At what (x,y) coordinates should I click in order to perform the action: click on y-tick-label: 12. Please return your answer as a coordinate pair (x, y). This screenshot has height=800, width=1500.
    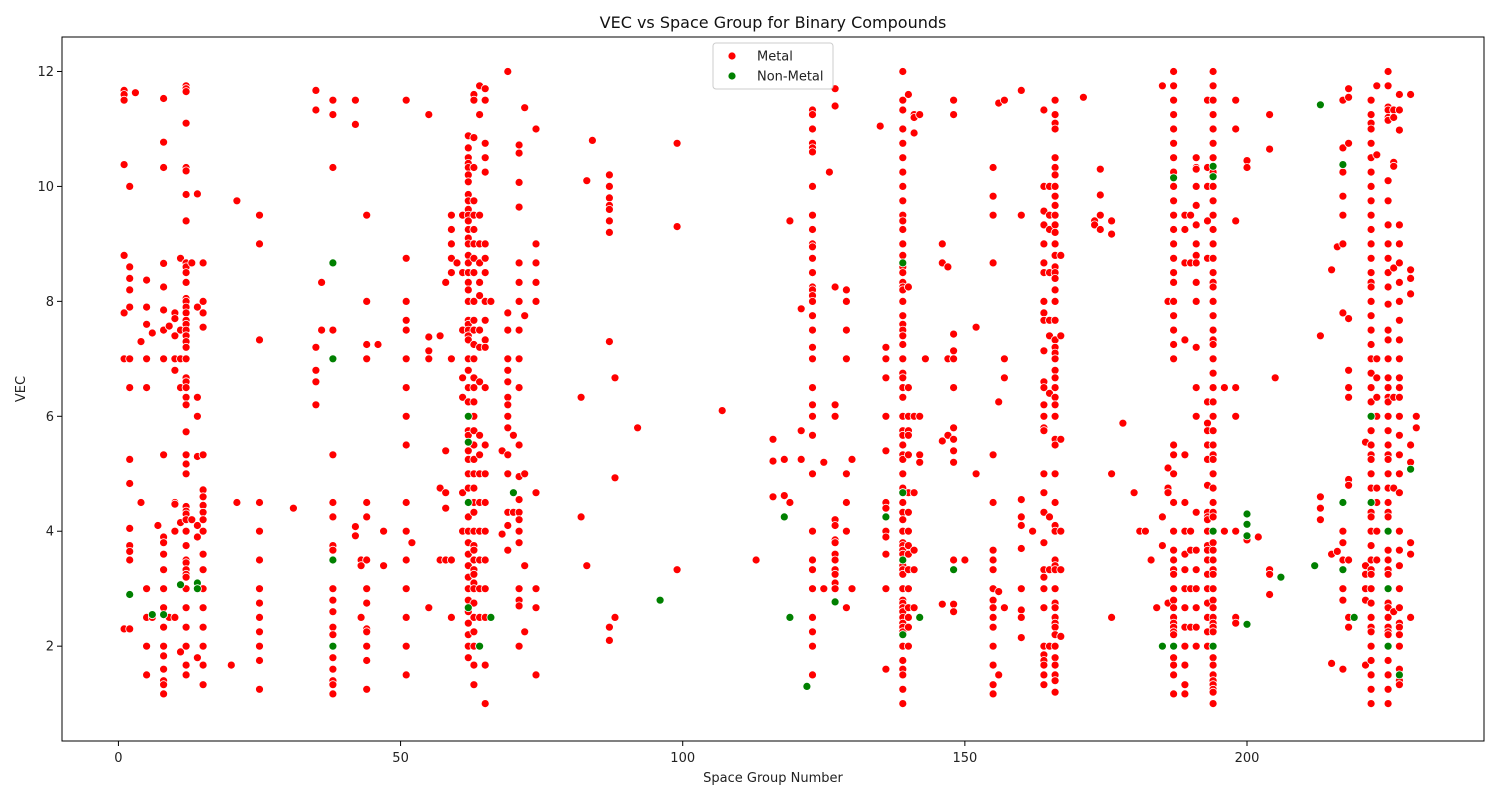
    Looking at the image, I should click on (45, 72).